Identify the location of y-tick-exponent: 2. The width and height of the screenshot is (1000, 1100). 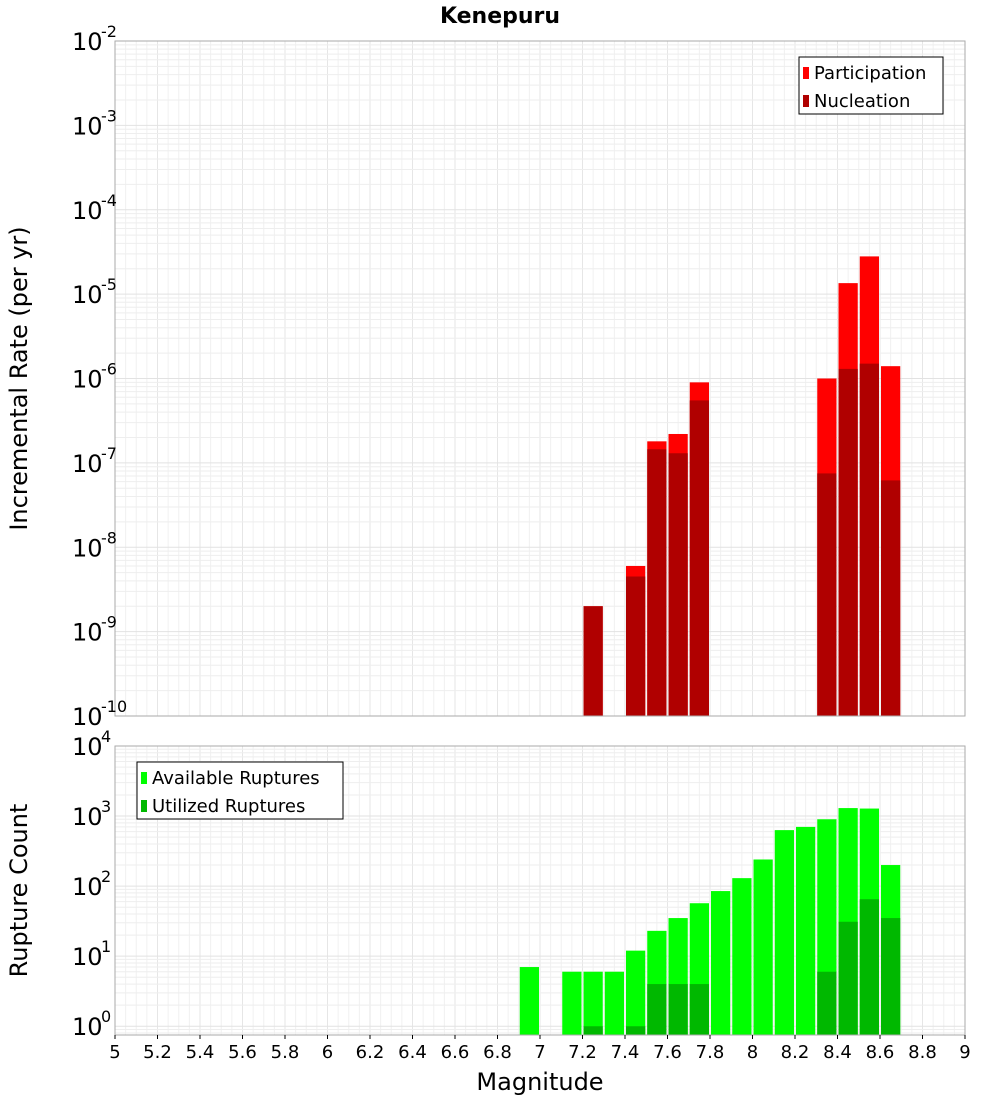
(106, 876).